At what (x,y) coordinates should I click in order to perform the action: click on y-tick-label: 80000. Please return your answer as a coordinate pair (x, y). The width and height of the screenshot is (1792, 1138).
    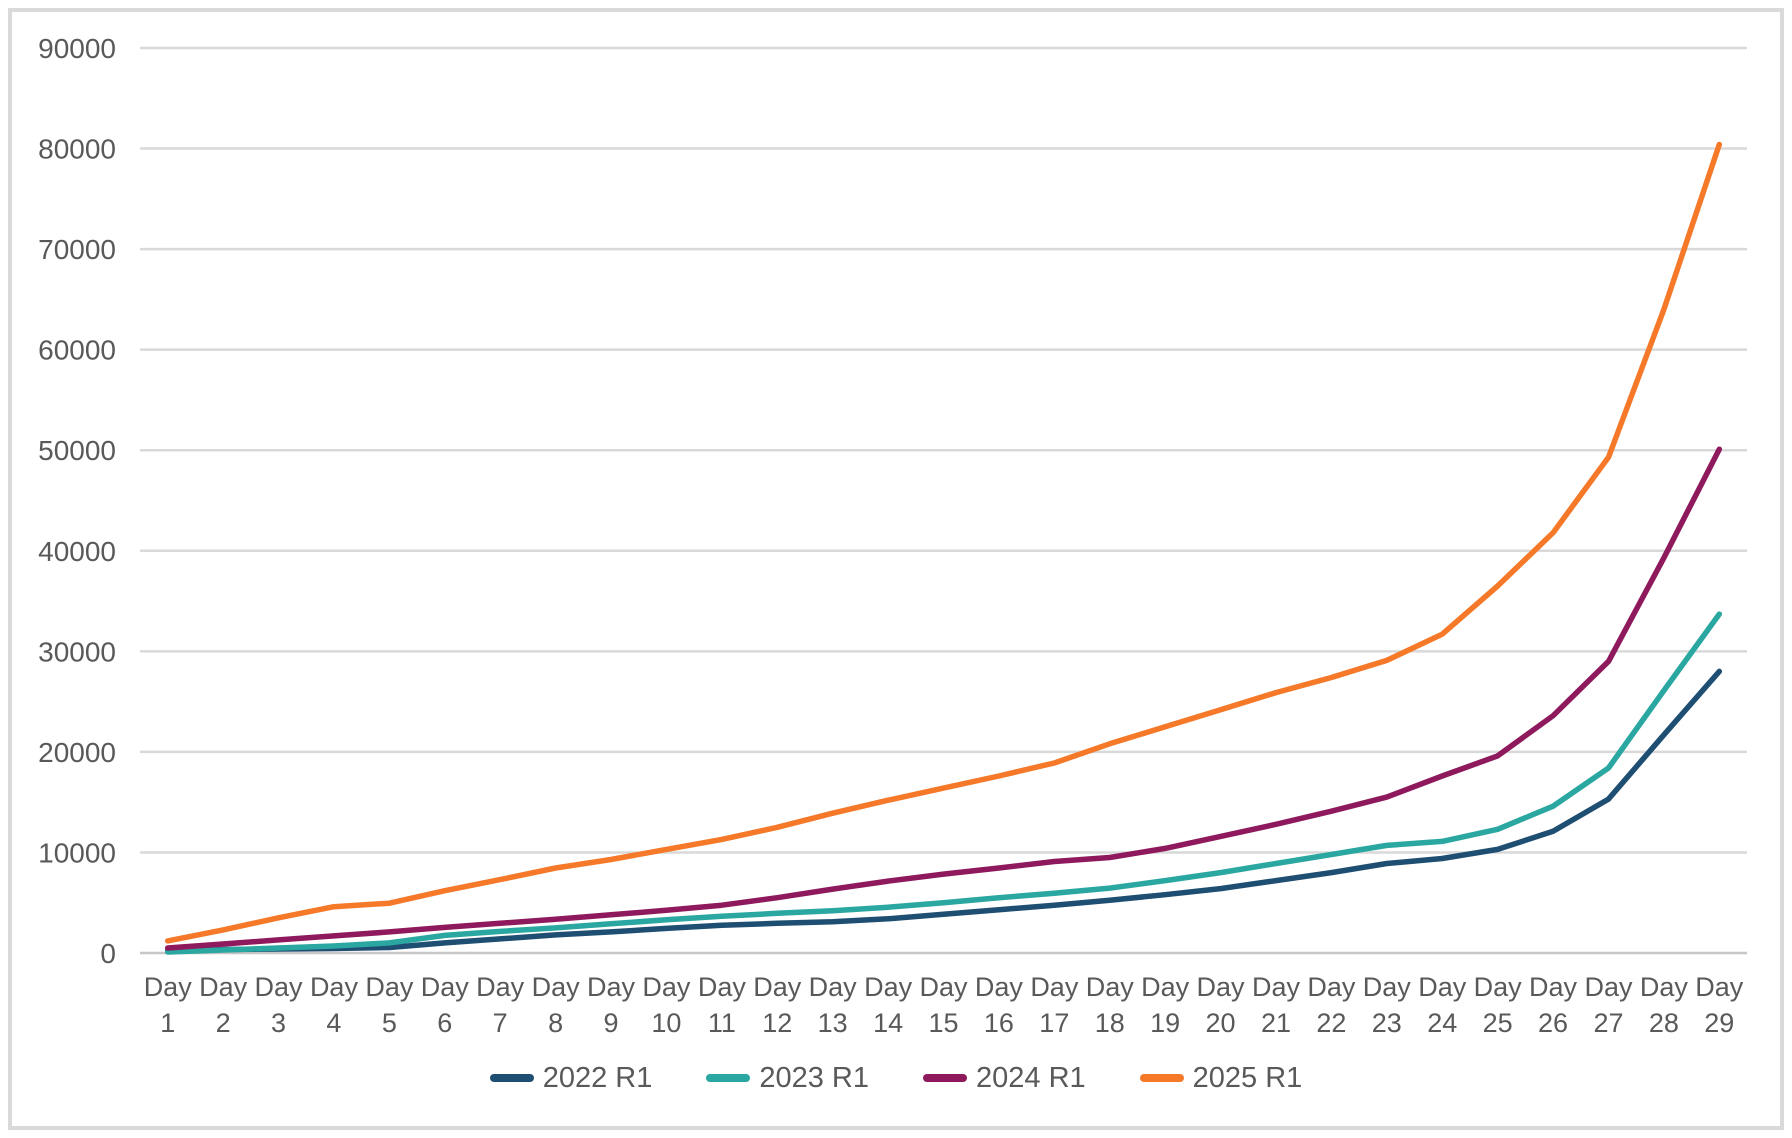
    Looking at the image, I should click on (77, 149).